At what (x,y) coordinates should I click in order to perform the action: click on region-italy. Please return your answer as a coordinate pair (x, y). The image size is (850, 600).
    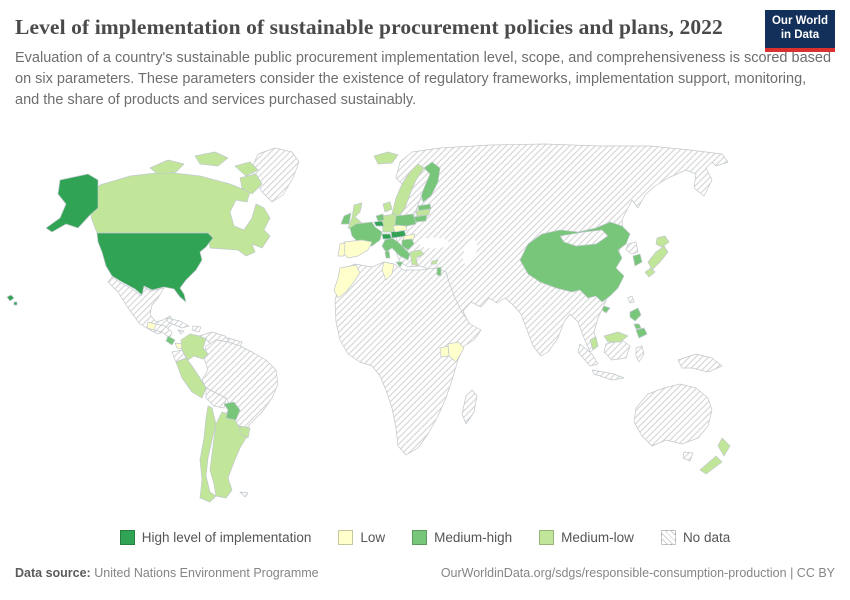
    Looking at the image, I should click on (396, 252).